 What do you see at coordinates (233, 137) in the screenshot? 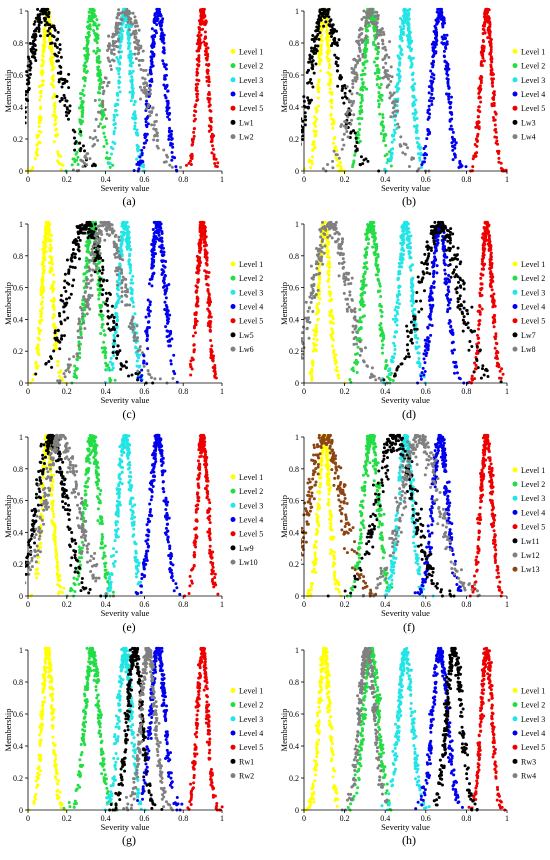
I see `legend-marker` at bounding box center [233, 137].